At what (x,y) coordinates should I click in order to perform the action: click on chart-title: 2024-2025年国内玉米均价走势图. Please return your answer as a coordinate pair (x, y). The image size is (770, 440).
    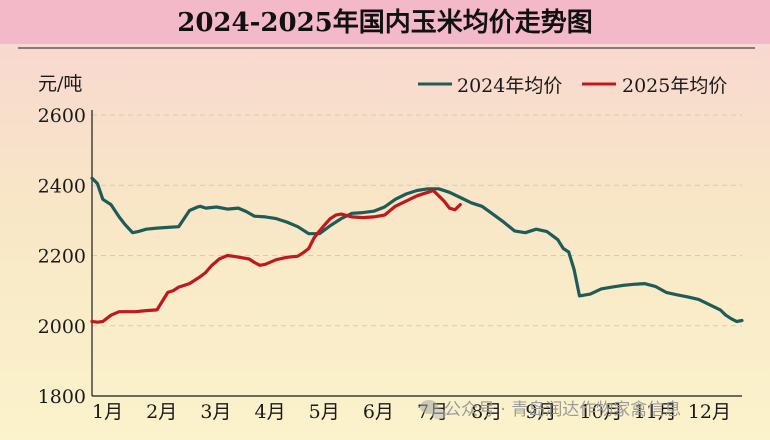
    Looking at the image, I should click on (385, 22).